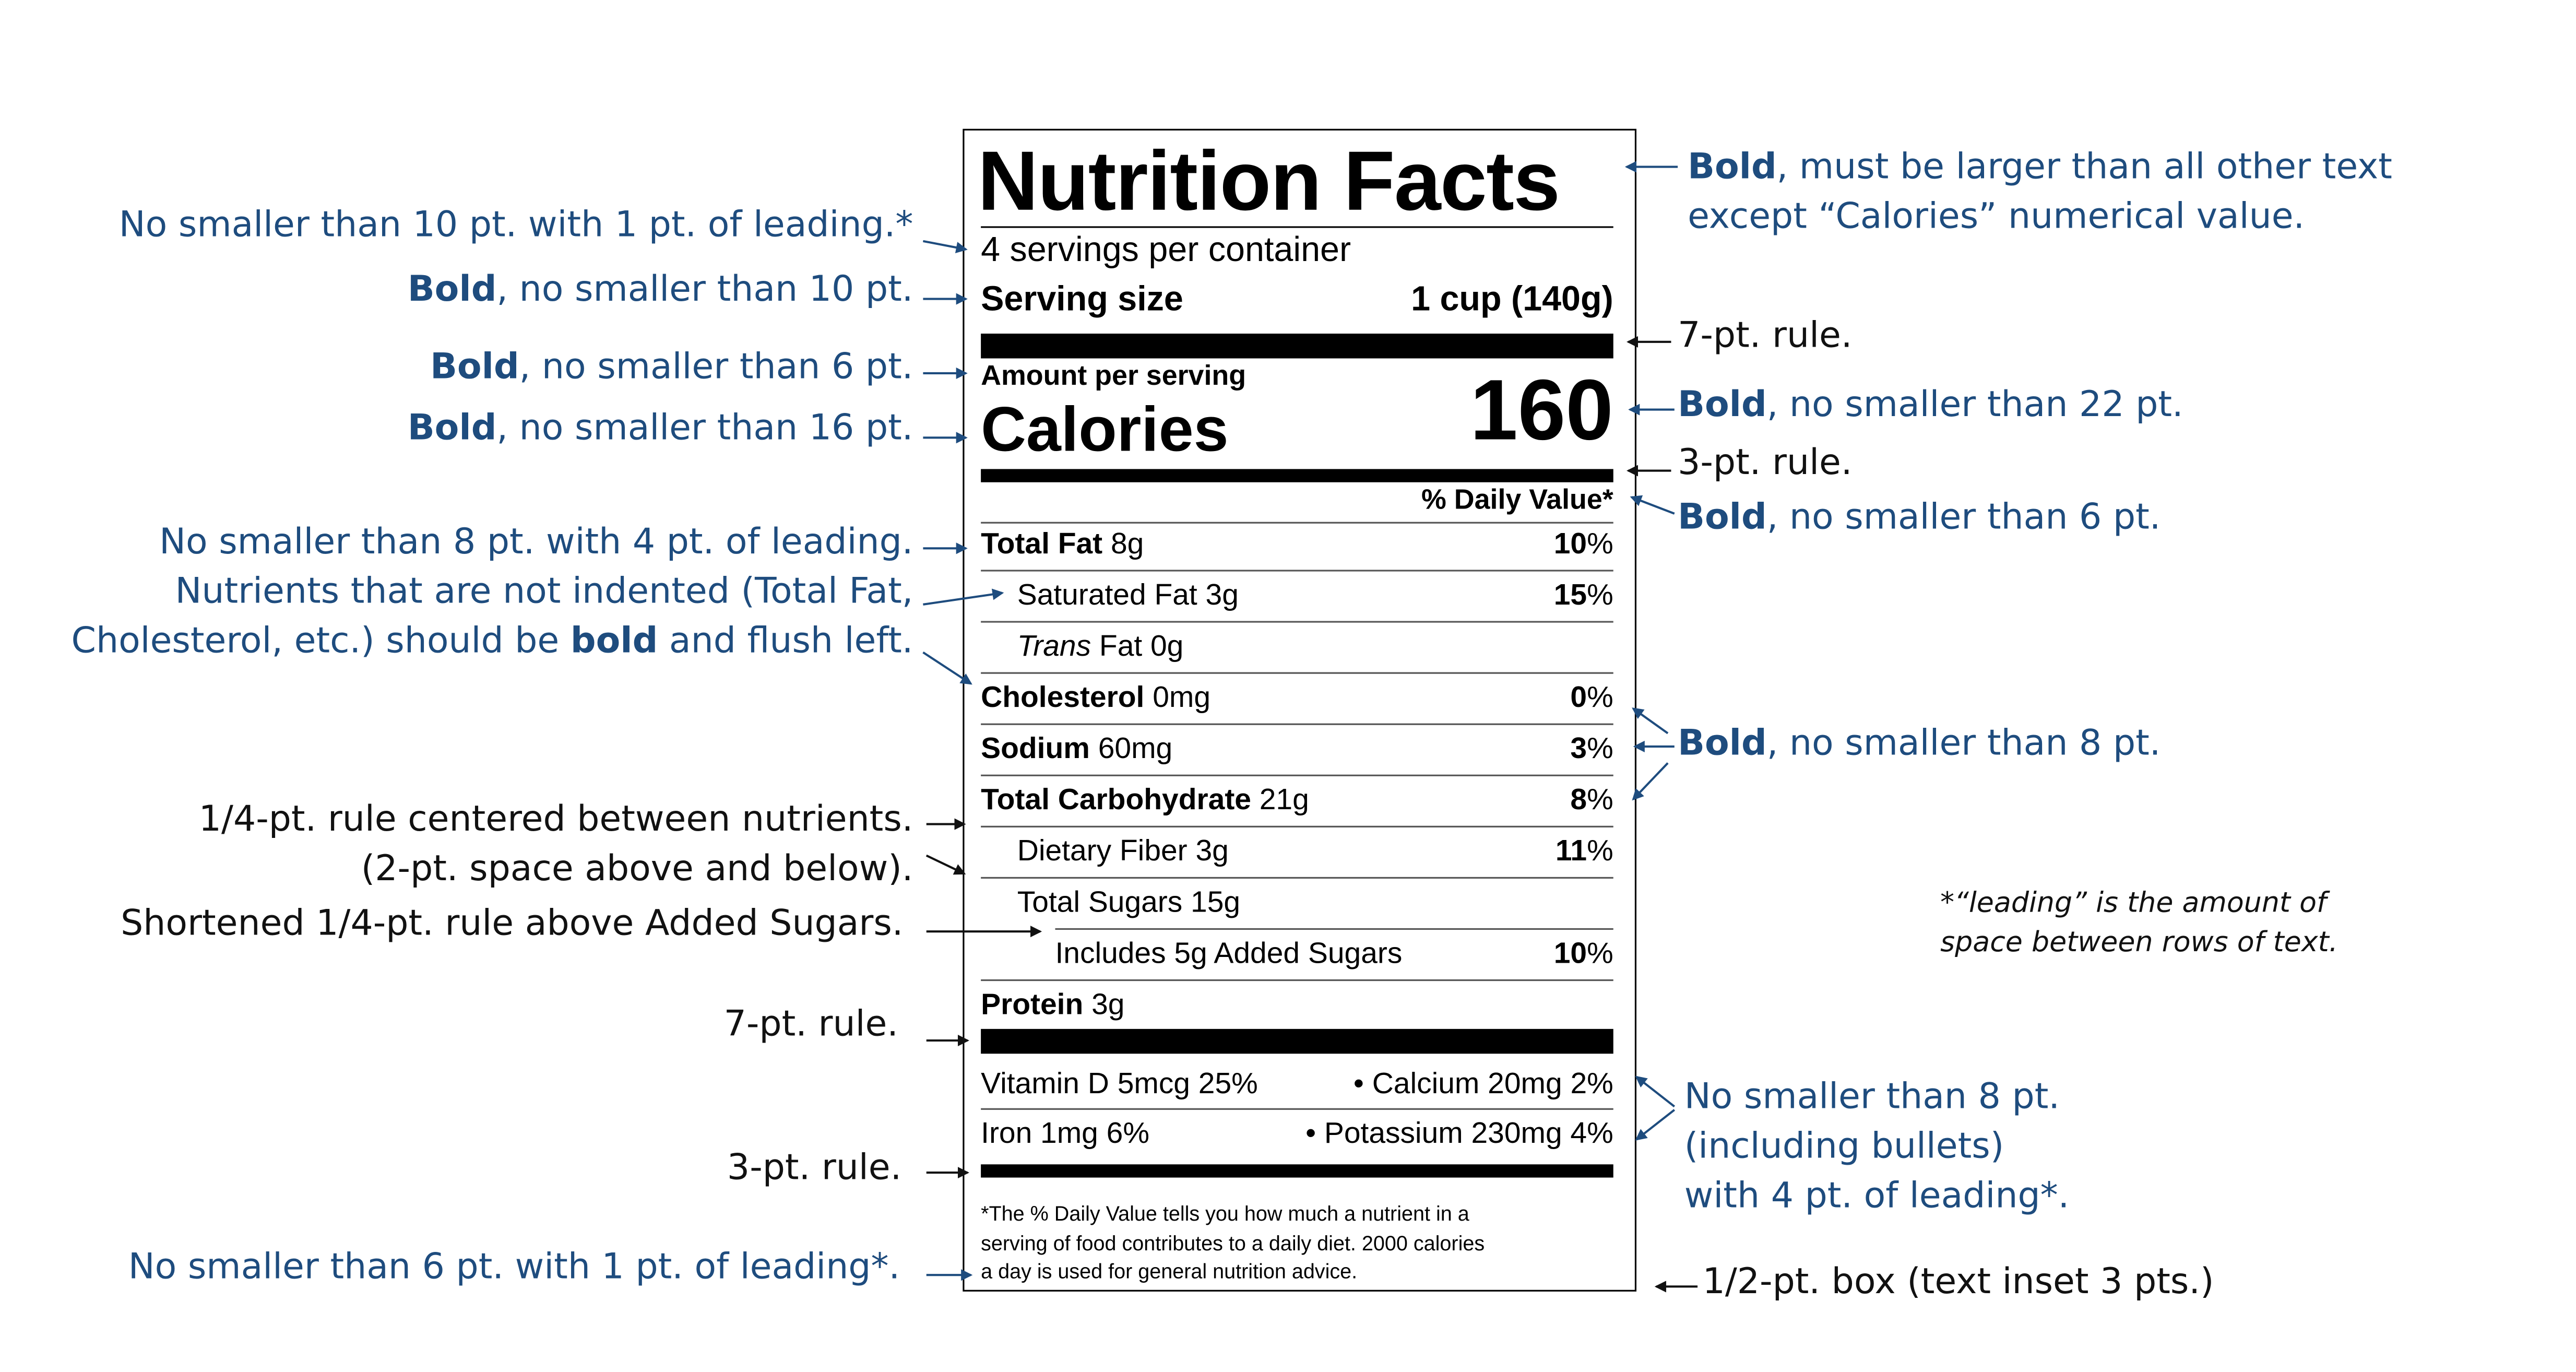 Image resolution: width=2576 pixels, height=1372 pixels. Describe the element at coordinates (1105, 431) in the screenshot. I see `calories-label: Calories` at that location.